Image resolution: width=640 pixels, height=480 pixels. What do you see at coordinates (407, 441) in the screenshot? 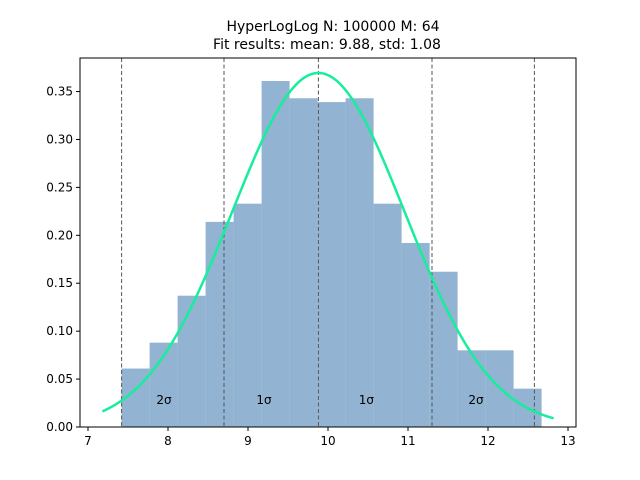
I see `x-tick-label: 11` at bounding box center [407, 441].